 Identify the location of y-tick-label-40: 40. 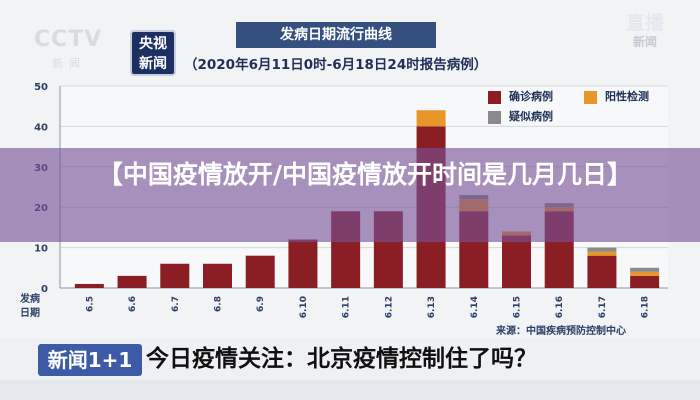
(41, 127).